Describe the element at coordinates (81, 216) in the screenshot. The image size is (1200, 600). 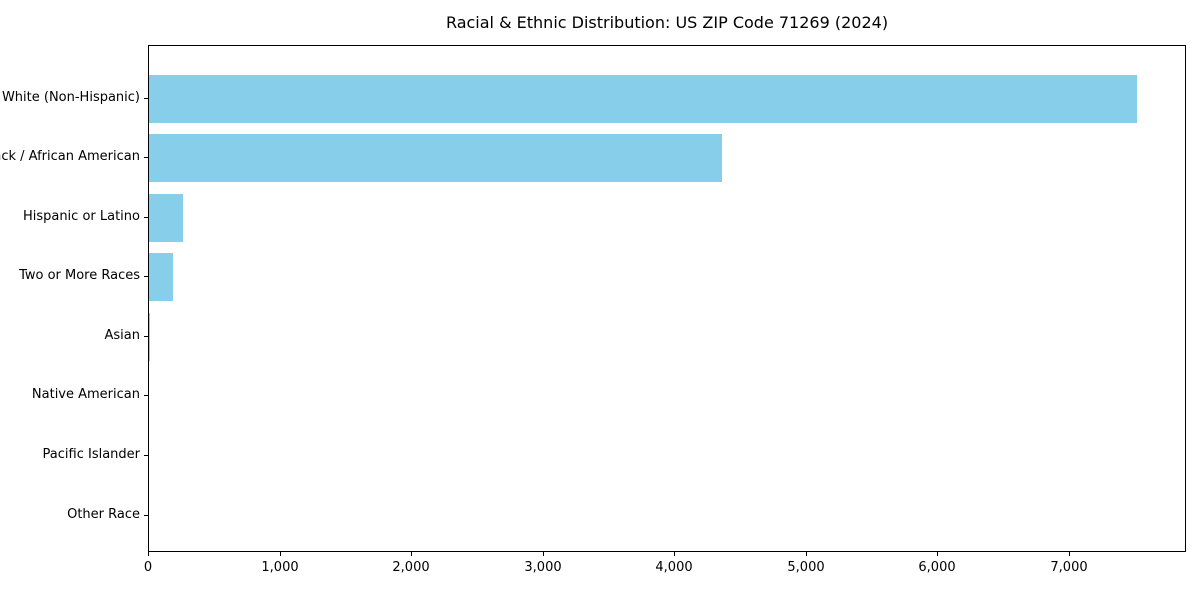
I see `y-tick-label-hispanic-or-latino: Hispanic or Latino` at that location.